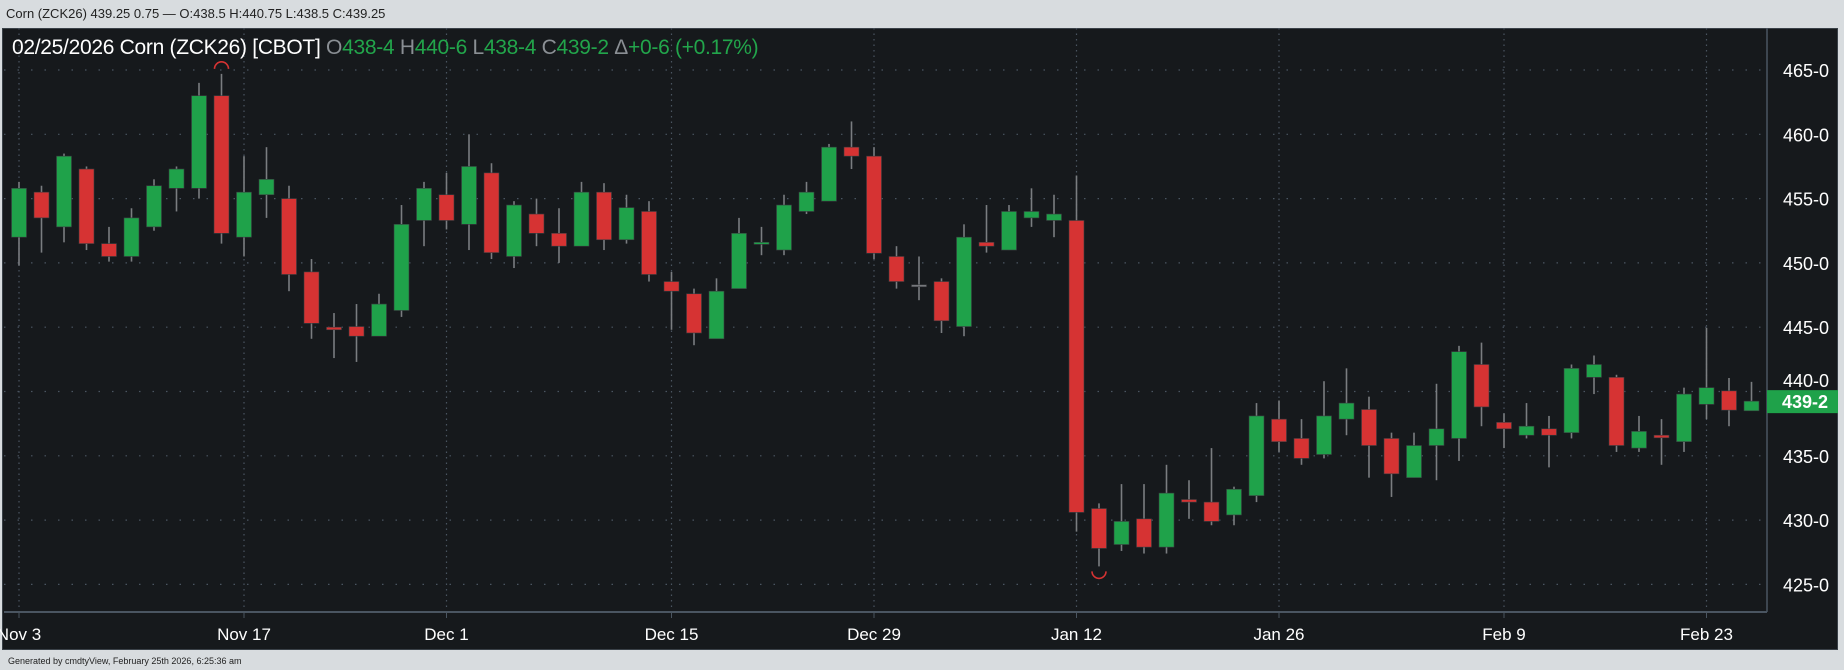 Image resolution: width=1844 pixels, height=670 pixels. I want to click on date-tick-label: Feb 23, so click(1706, 634).